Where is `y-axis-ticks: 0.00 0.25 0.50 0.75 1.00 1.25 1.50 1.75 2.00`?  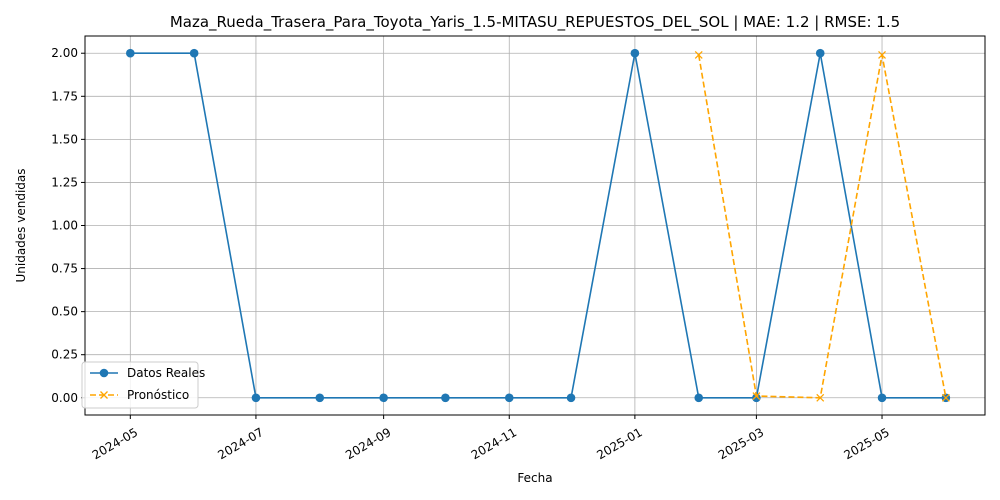 y-axis-ticks: 0.00 0.25 0.50 0.75 1.00 1.25 1.50 1.75 2.00 is located at coordinates (68, 225).